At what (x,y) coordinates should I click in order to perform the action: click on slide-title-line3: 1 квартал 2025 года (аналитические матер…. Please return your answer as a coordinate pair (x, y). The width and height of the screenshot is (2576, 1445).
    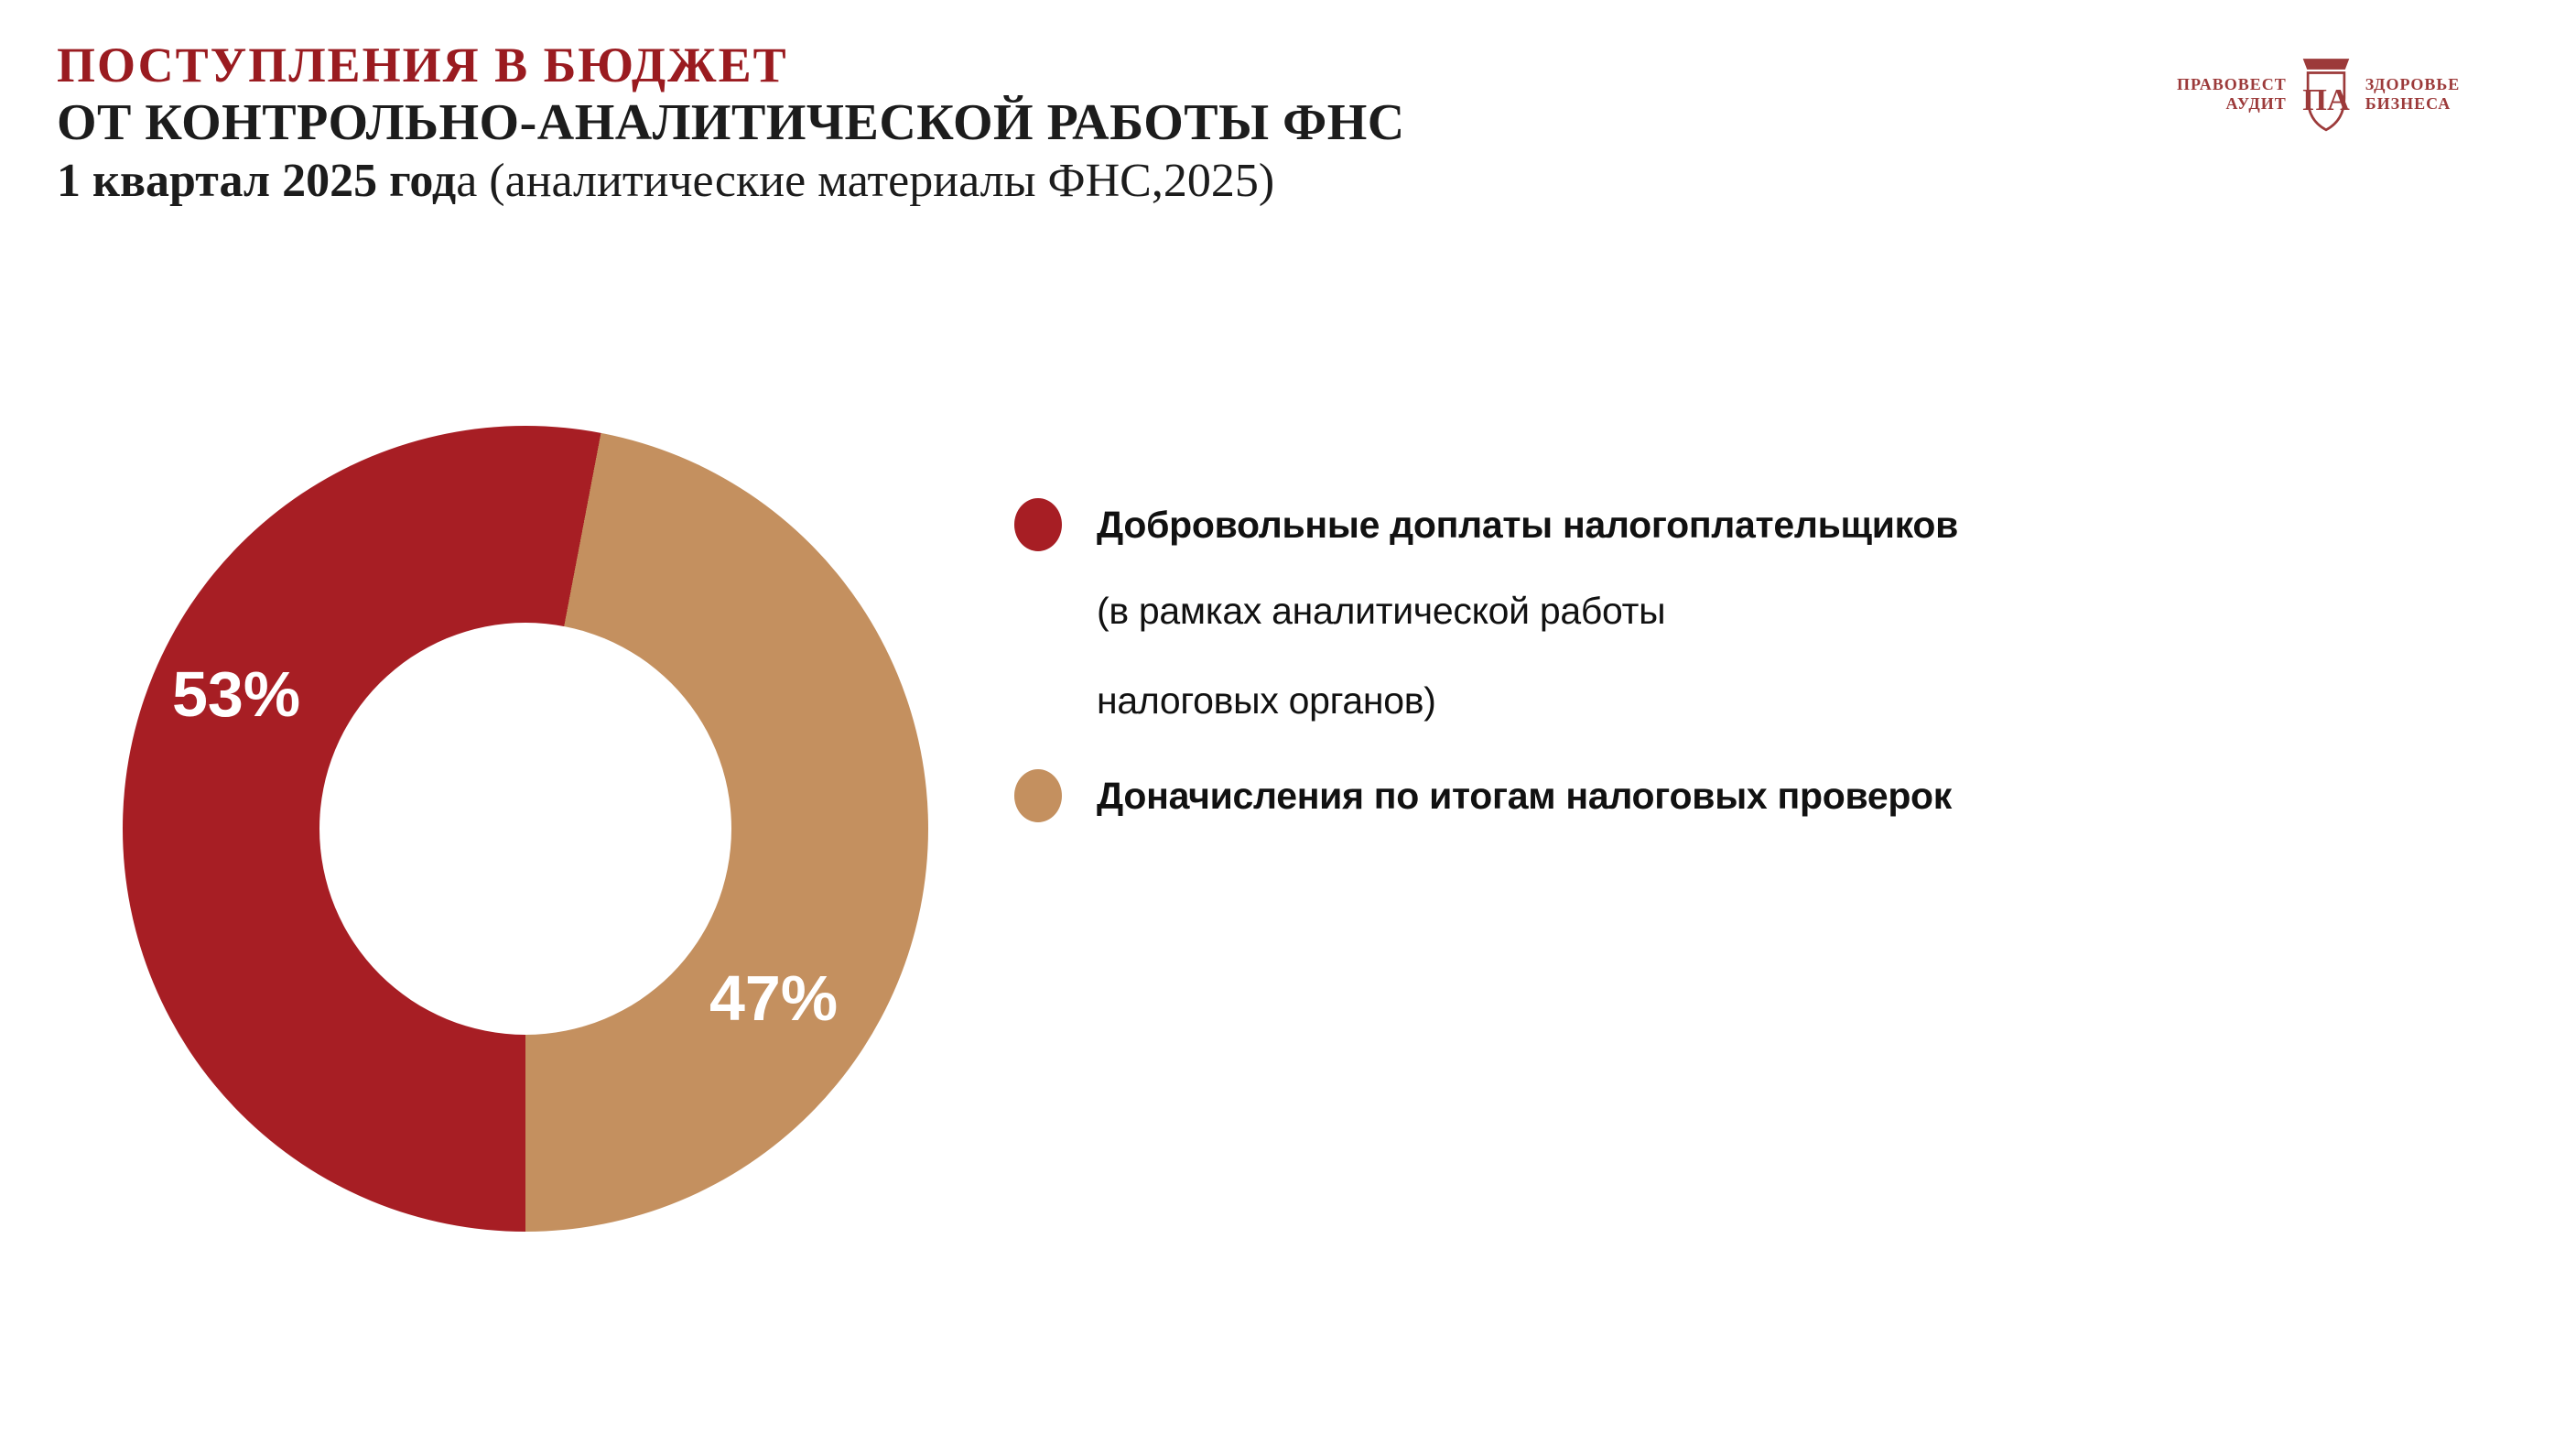
    Looking at the image, I should click on (666, 181).